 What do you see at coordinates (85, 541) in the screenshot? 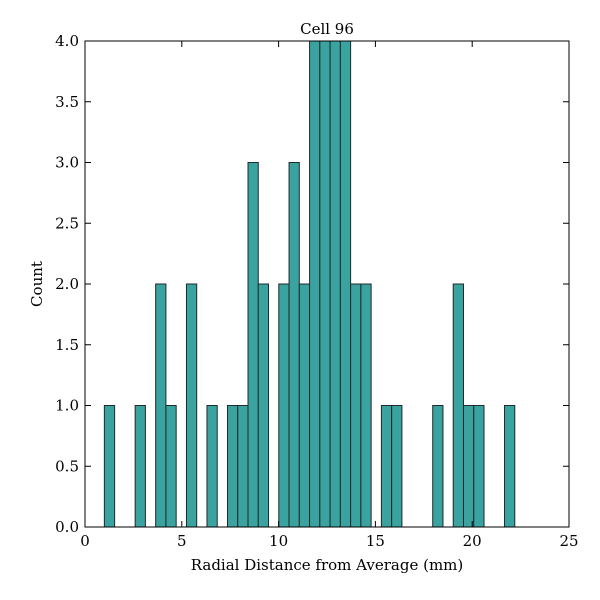
I see `x-tick-label: 0` at bounding box center [85, 541].